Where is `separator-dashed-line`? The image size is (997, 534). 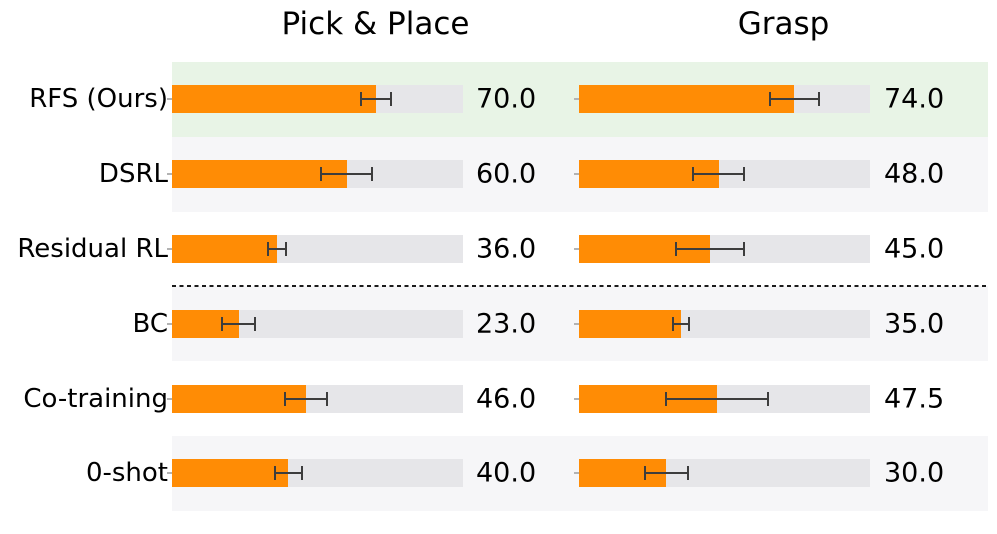
separator-dashed-line is located at coordinates (580, 286).